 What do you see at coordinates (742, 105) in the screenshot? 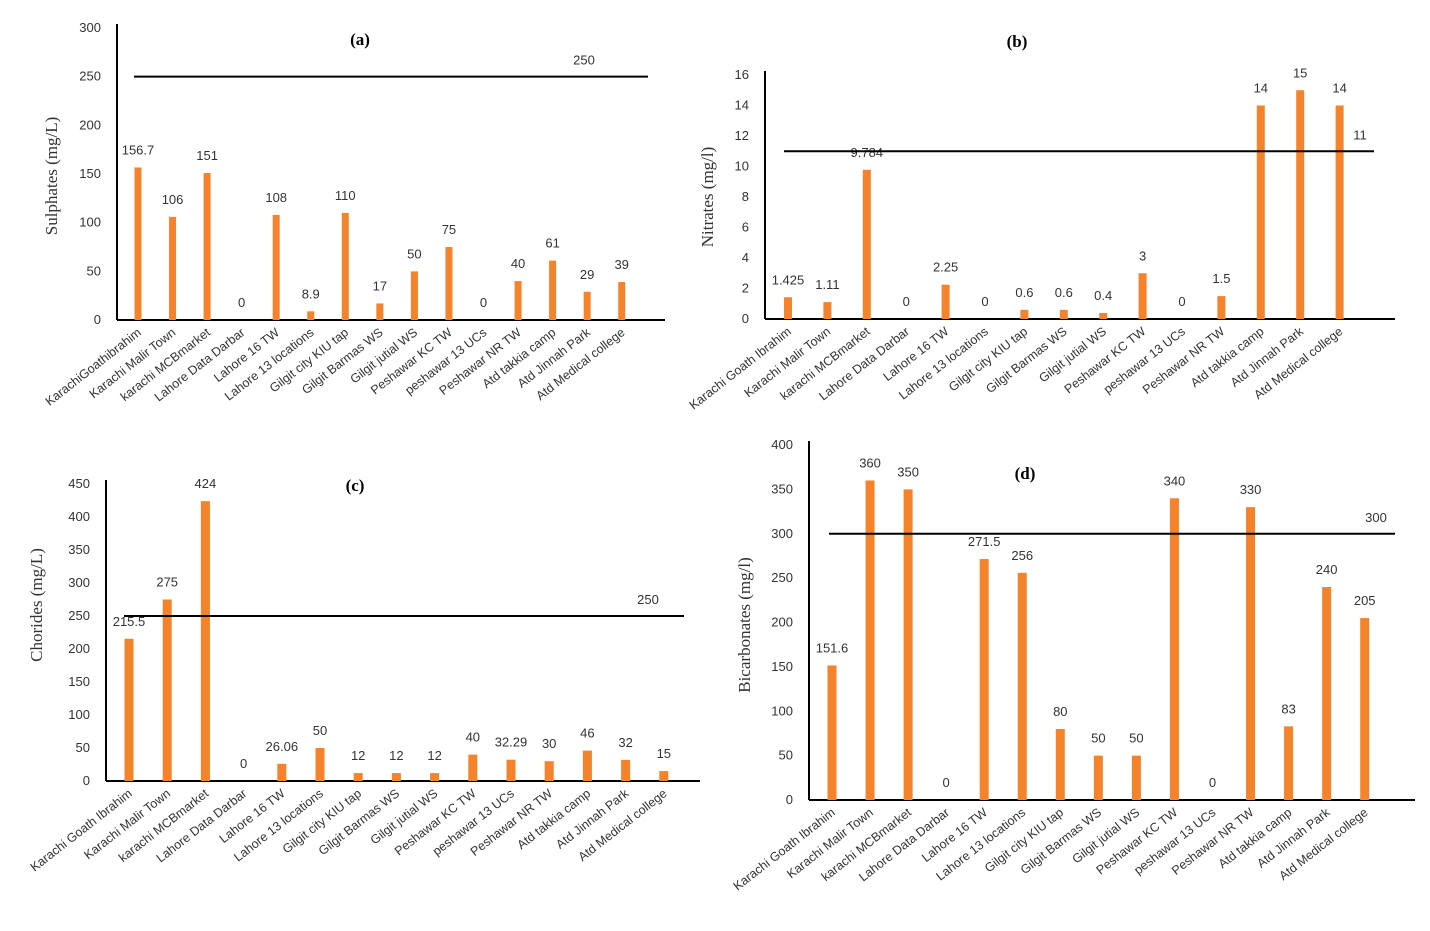
I see `y-tick-label: 14` at bounding box center [742, 105].